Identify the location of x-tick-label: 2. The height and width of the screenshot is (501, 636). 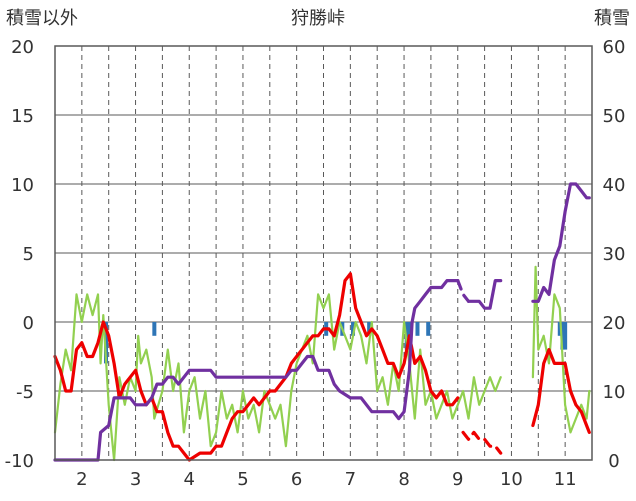
(81, 479).